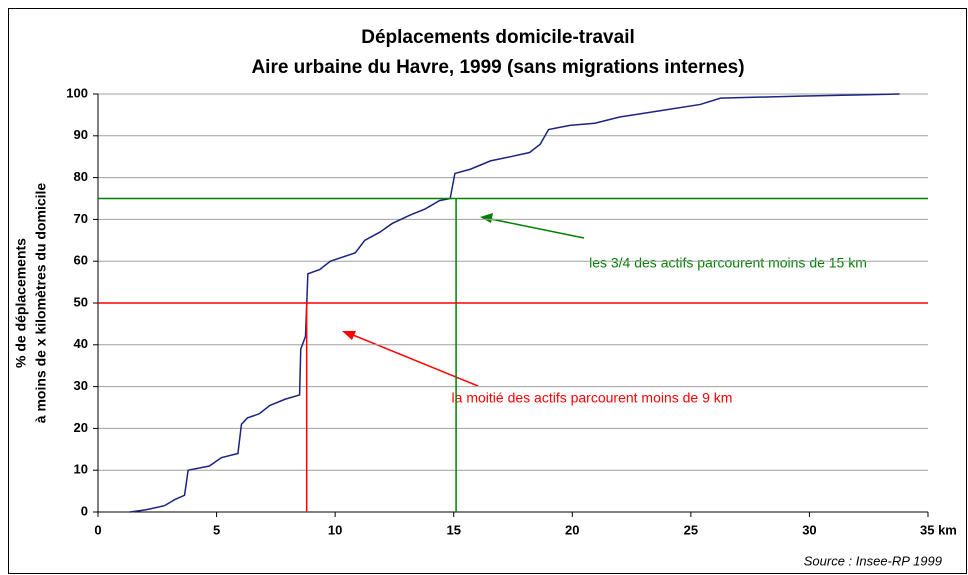 Image resolution: width=968 pixels, height=575 pixels. What do you see at coordinates (81, 427) in the screenshot?
I see `y-tick-label: 20` at bounding box center [81, 427].